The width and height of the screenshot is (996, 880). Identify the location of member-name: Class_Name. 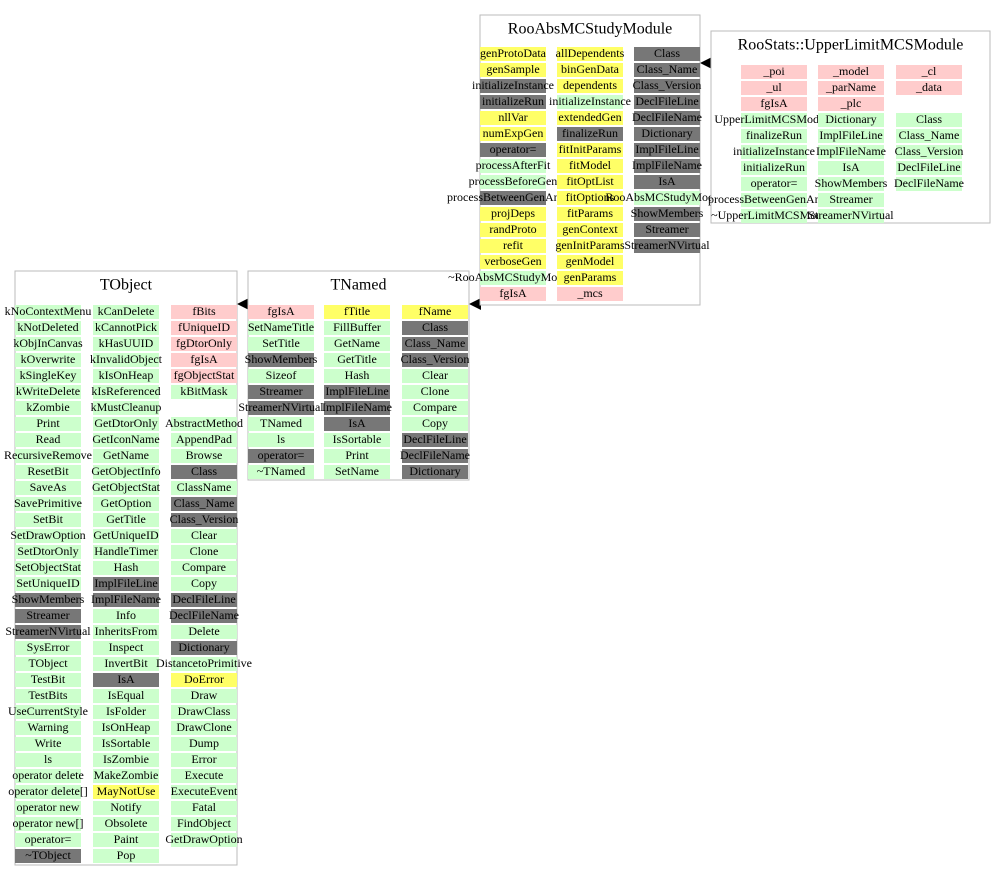
(204, 503).